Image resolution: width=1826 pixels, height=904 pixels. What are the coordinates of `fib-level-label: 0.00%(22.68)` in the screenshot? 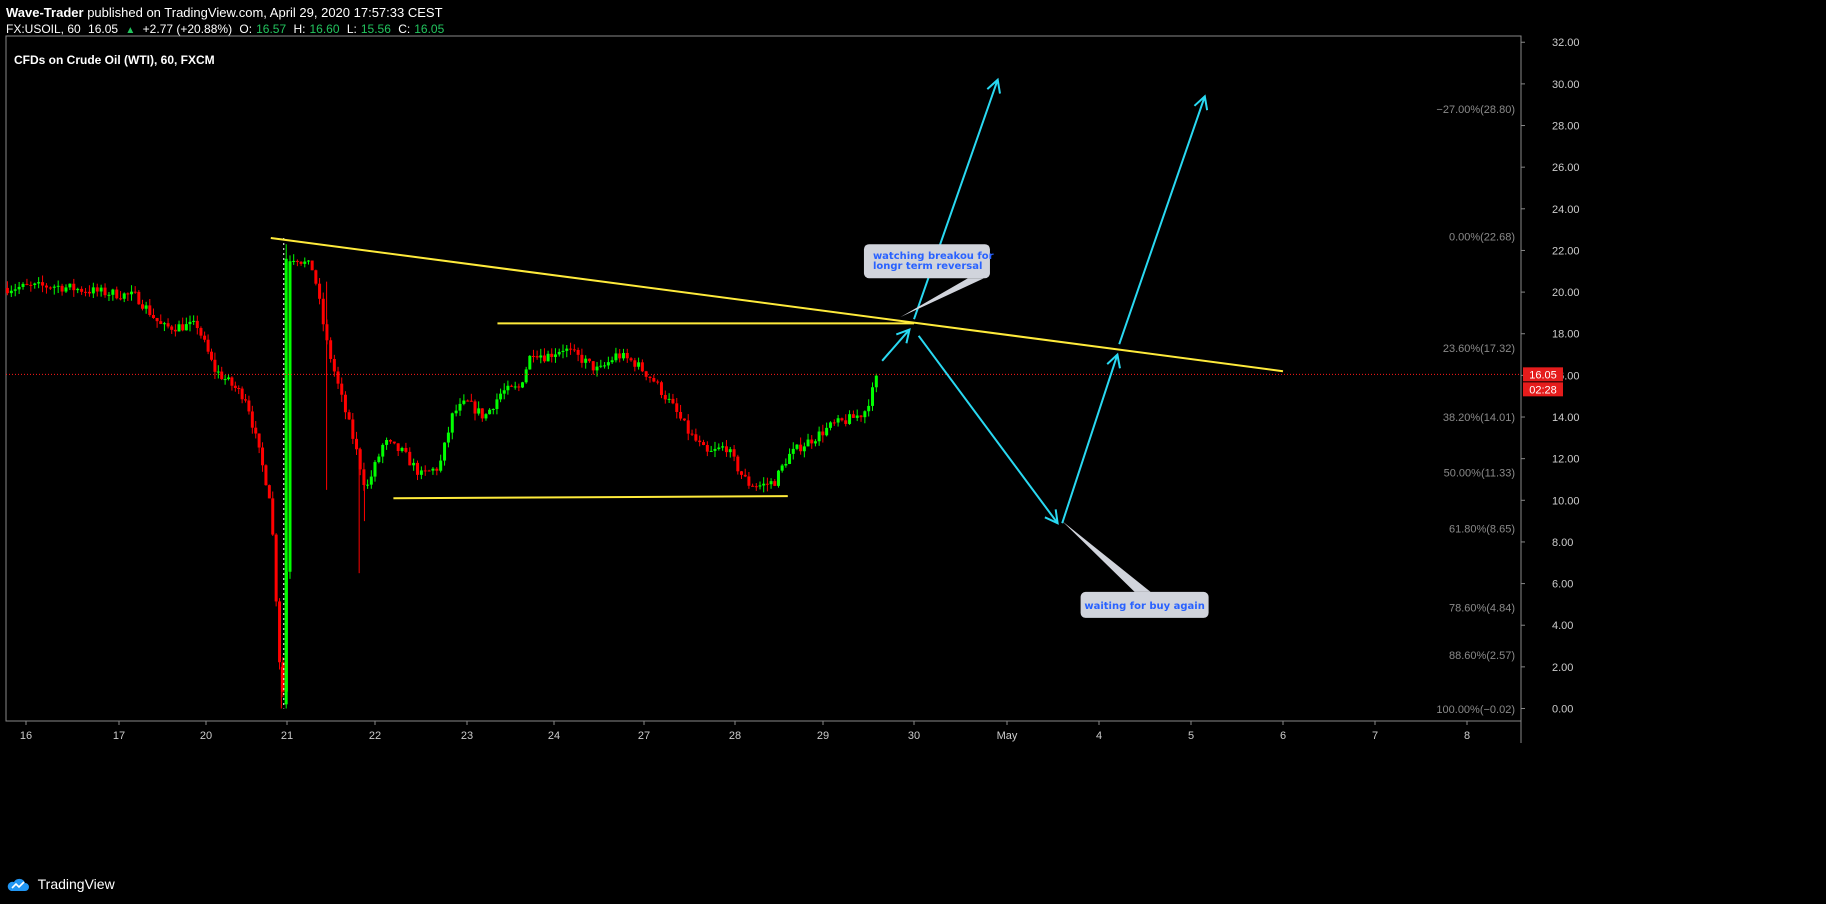 It's located at (1482, 237).